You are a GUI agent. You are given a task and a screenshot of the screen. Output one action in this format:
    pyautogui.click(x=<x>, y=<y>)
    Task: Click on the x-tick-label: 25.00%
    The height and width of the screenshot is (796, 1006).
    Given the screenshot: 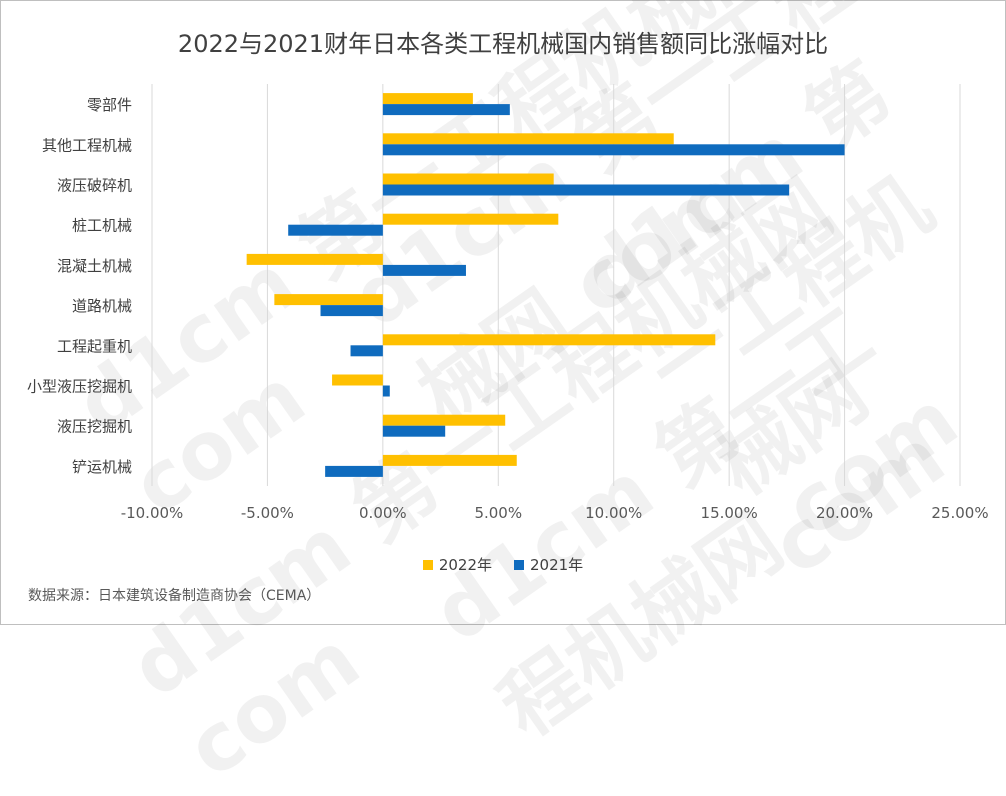 What is the action you would take?
    pyautogui.click(x=959, y=513)
    